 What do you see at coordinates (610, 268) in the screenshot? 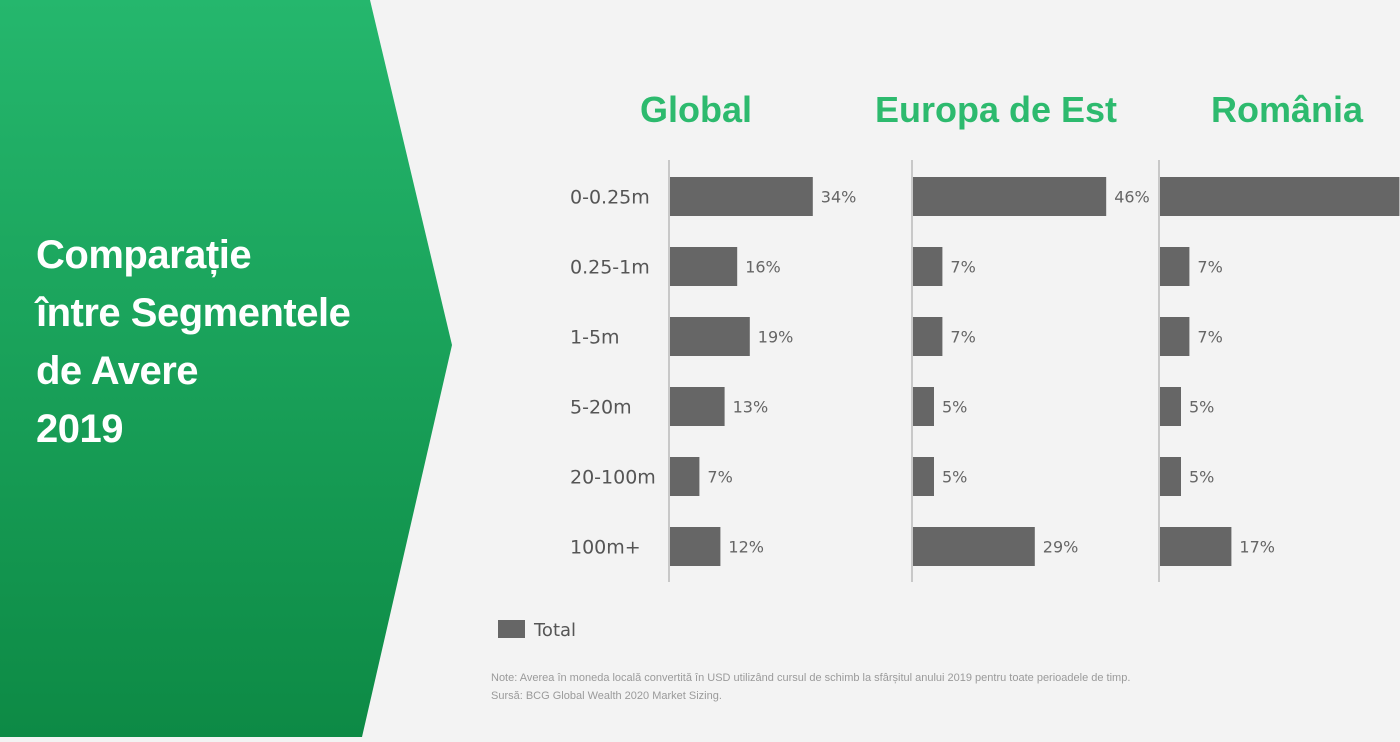
I see `category-label-1: 0.25-1m` at bounding box center [610, 268].